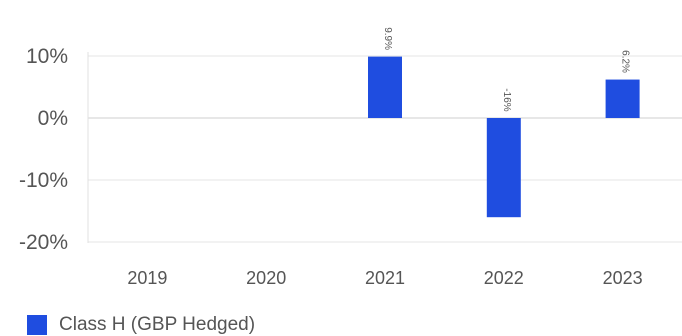 The width and height of the screenshot is (682, 336). What do you see at coordinates (37, 325) in the screenshot?
I see `legend-swatch` at bounding box center [37, 325].